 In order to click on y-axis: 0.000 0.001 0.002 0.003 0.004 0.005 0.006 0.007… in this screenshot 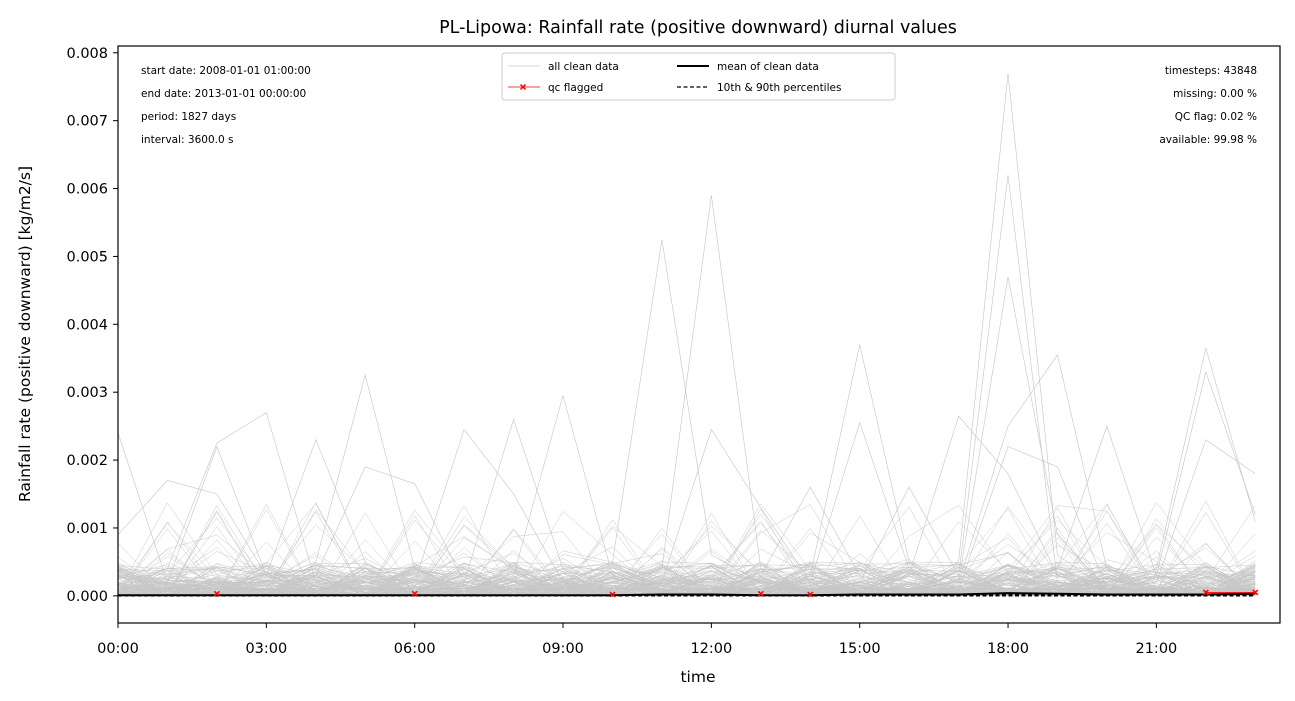, I will do `click(92, 325)`.